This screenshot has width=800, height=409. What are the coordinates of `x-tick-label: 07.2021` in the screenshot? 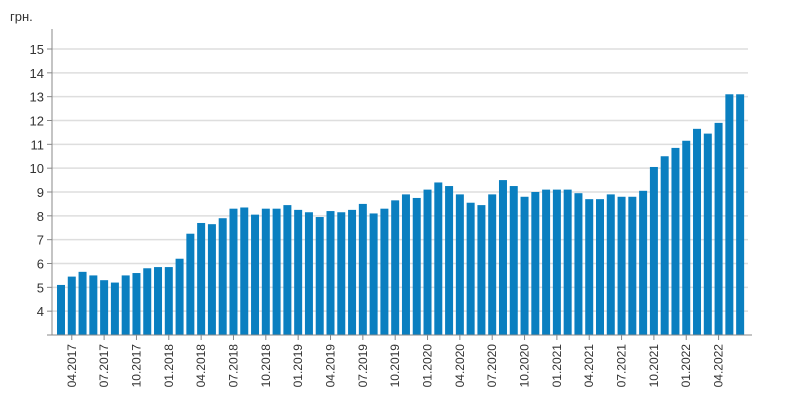 It's located at (622, 366).